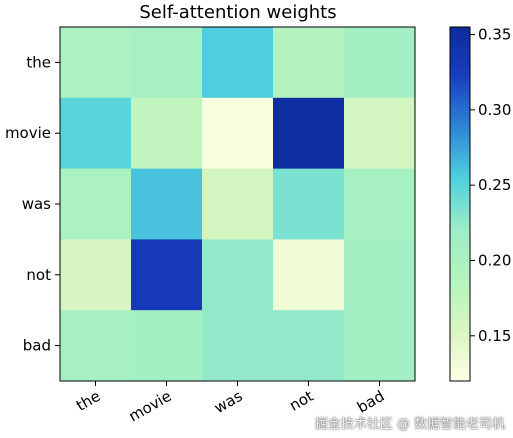 The image size is (513, 438). I want to click on colorbar-tick-label: 0.20, so click(494, 260).